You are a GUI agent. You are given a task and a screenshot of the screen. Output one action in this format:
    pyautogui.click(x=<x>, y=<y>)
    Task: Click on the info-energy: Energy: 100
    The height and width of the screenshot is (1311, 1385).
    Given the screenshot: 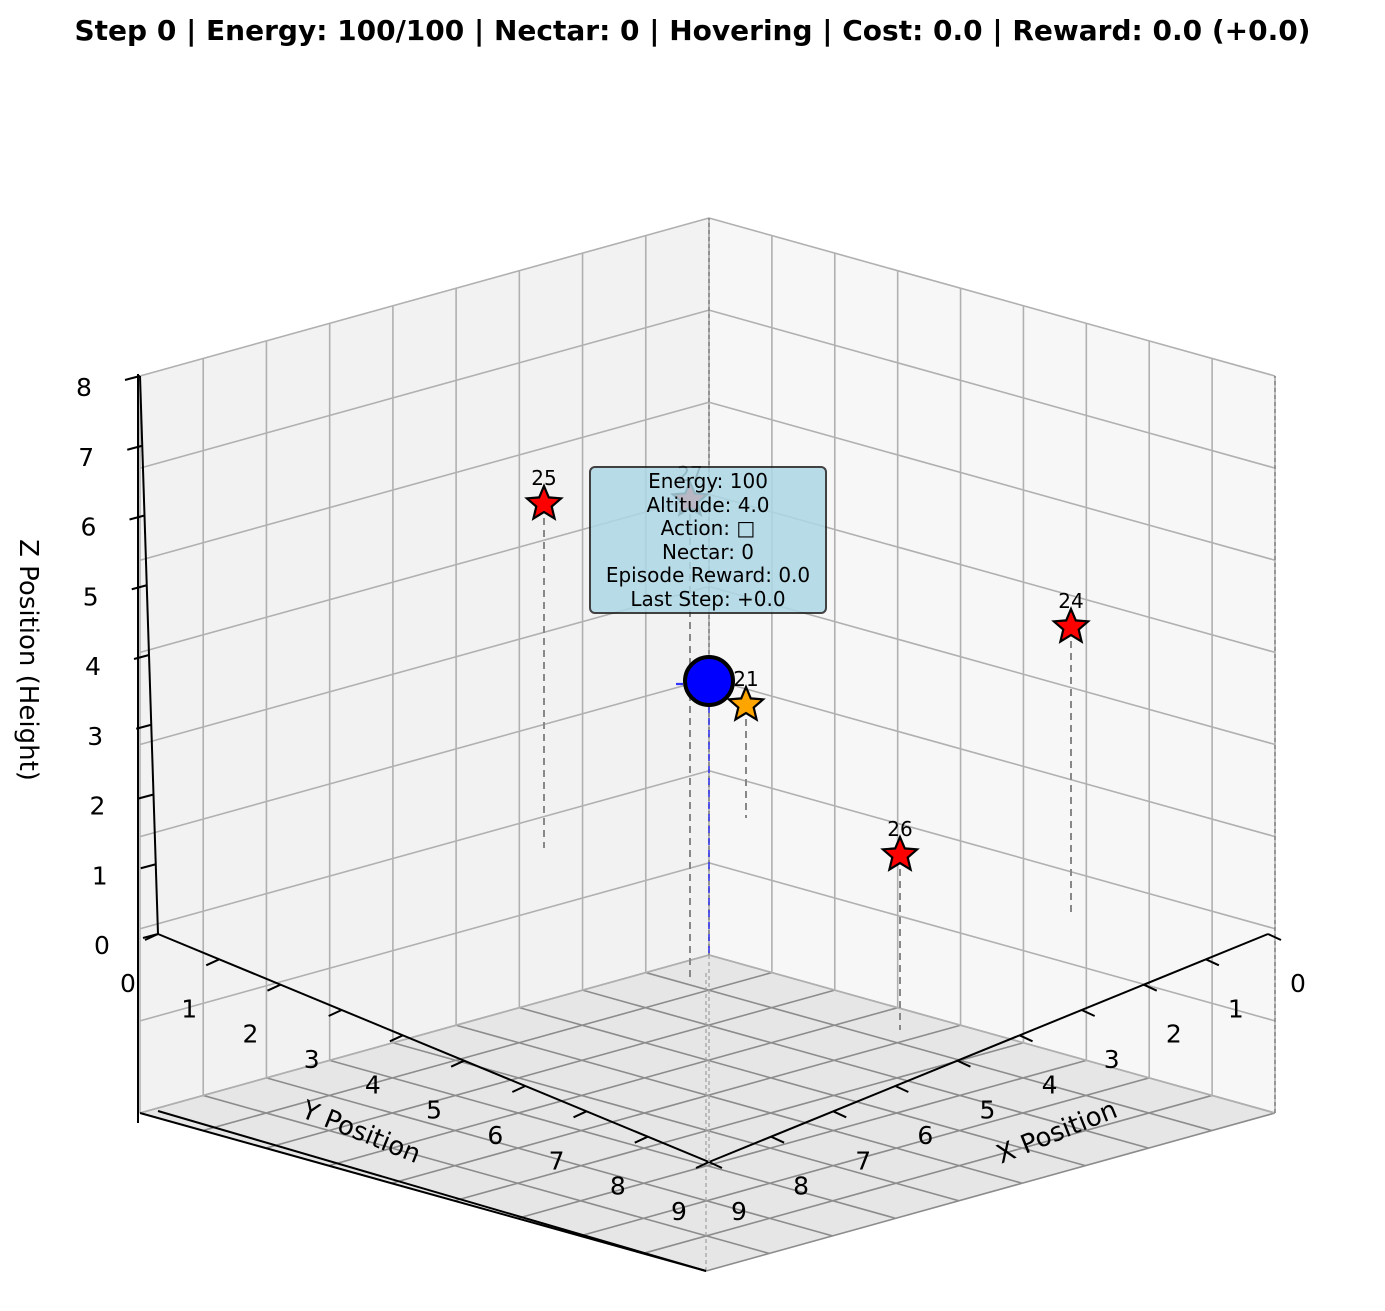 What is the action you would take?
    pyautogui.click(x=708, y=481)
    